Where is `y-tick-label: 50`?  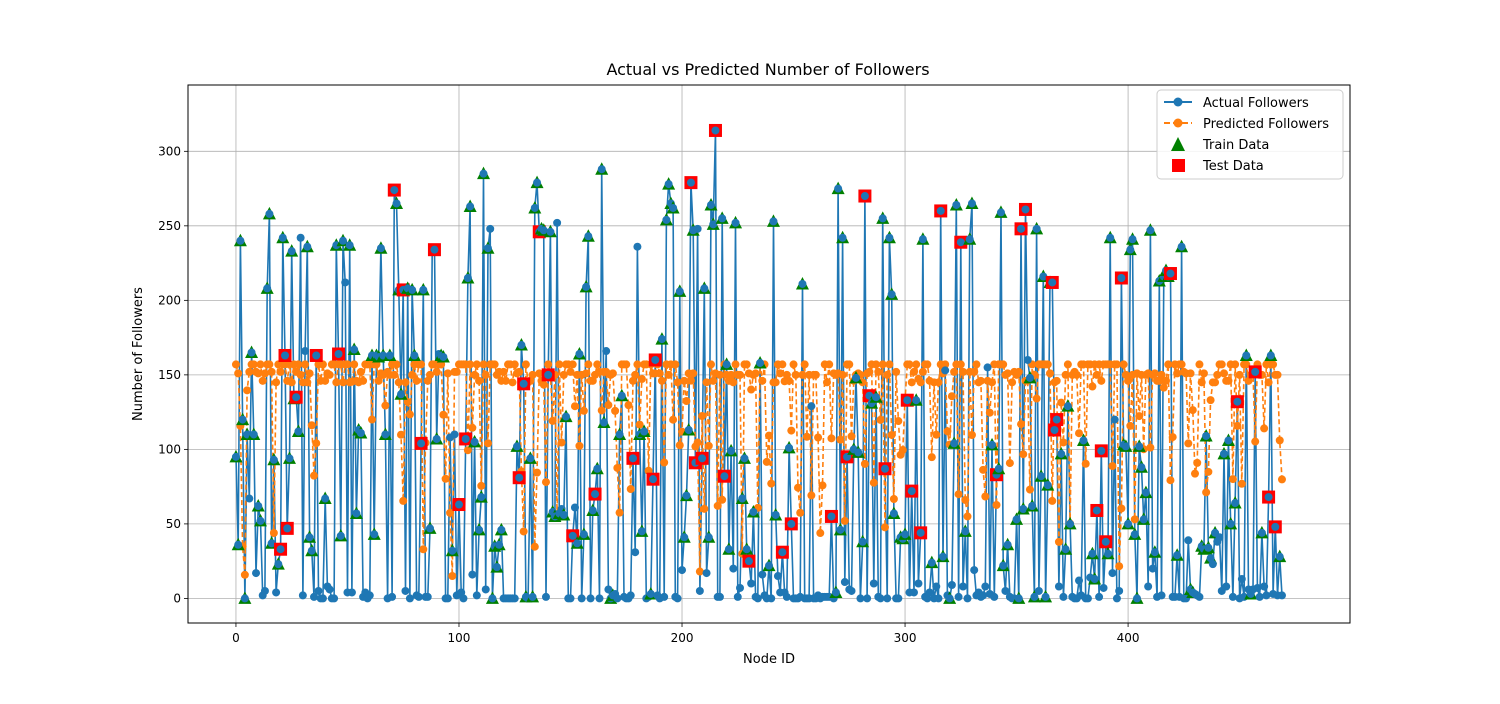
y-tick-label: 50 is located at coordinates (173, 524).